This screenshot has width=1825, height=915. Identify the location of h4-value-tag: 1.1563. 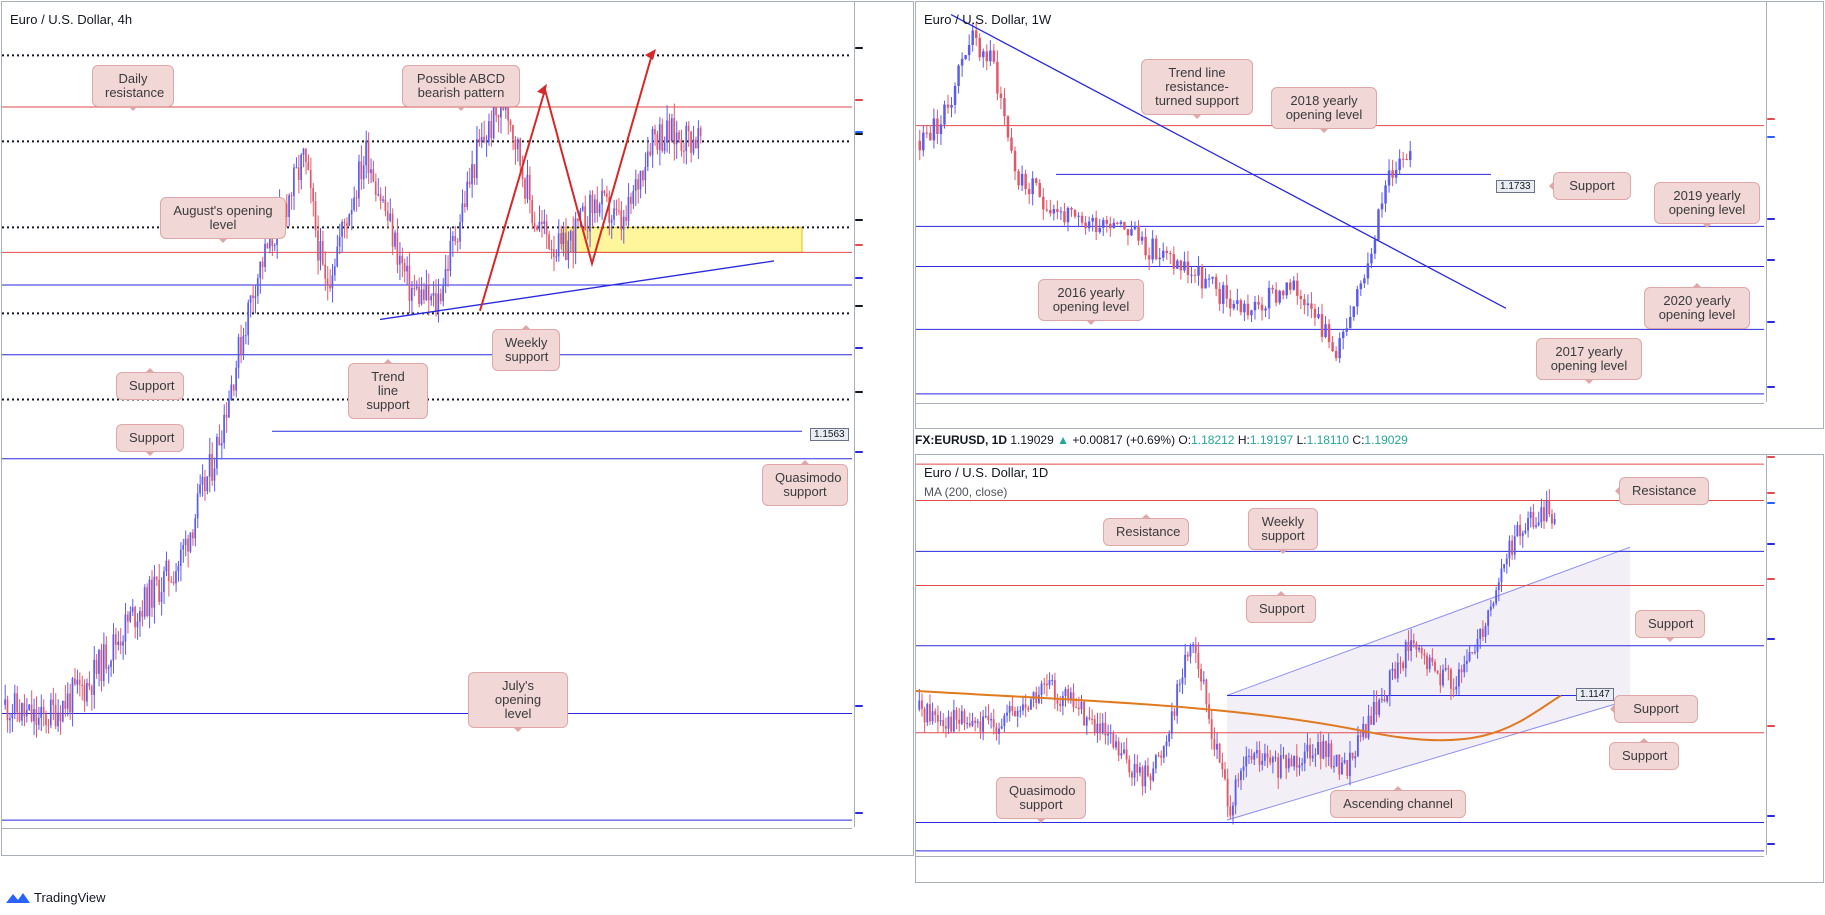
(829, 434).